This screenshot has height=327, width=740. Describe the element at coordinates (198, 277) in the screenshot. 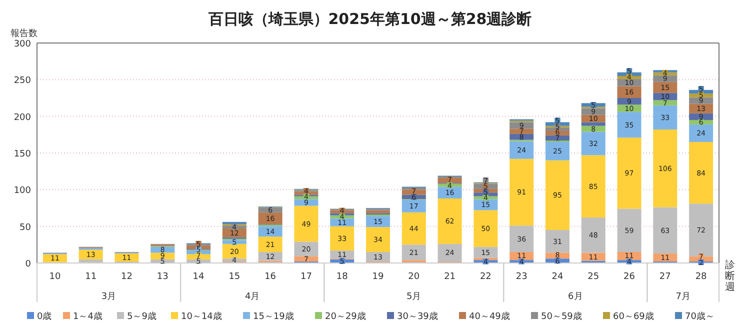

I see `x-tick-label: 14` at that location.